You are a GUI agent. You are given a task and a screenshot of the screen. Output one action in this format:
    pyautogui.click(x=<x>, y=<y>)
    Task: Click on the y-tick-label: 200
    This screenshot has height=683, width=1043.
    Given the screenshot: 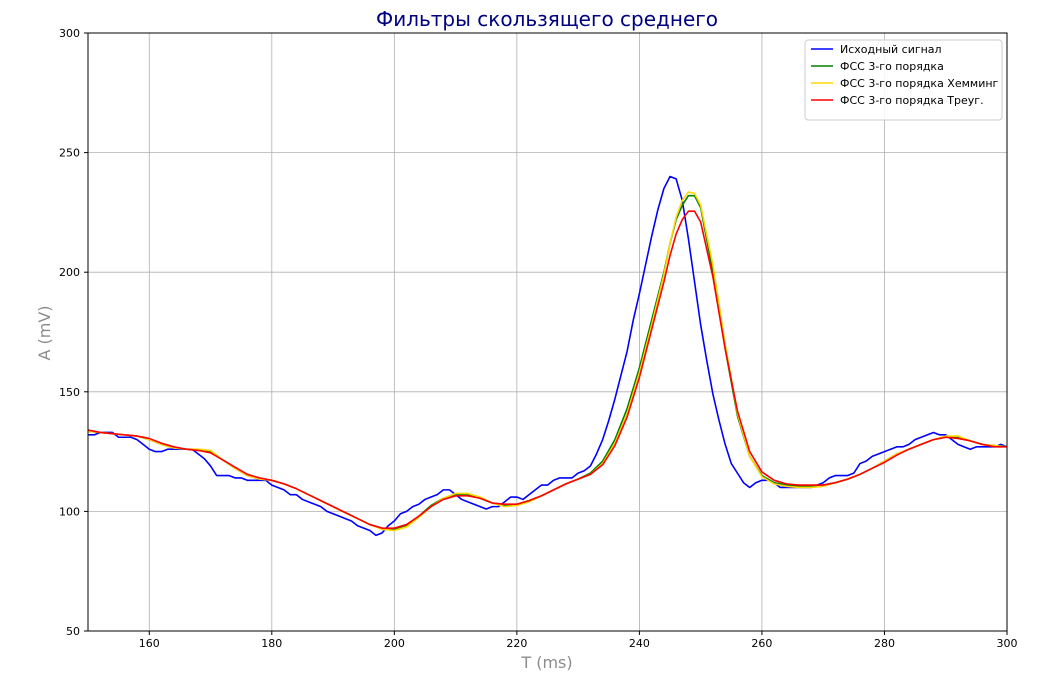 What is the action you would take?
    pyautogui.click(x=69, y=272)
    